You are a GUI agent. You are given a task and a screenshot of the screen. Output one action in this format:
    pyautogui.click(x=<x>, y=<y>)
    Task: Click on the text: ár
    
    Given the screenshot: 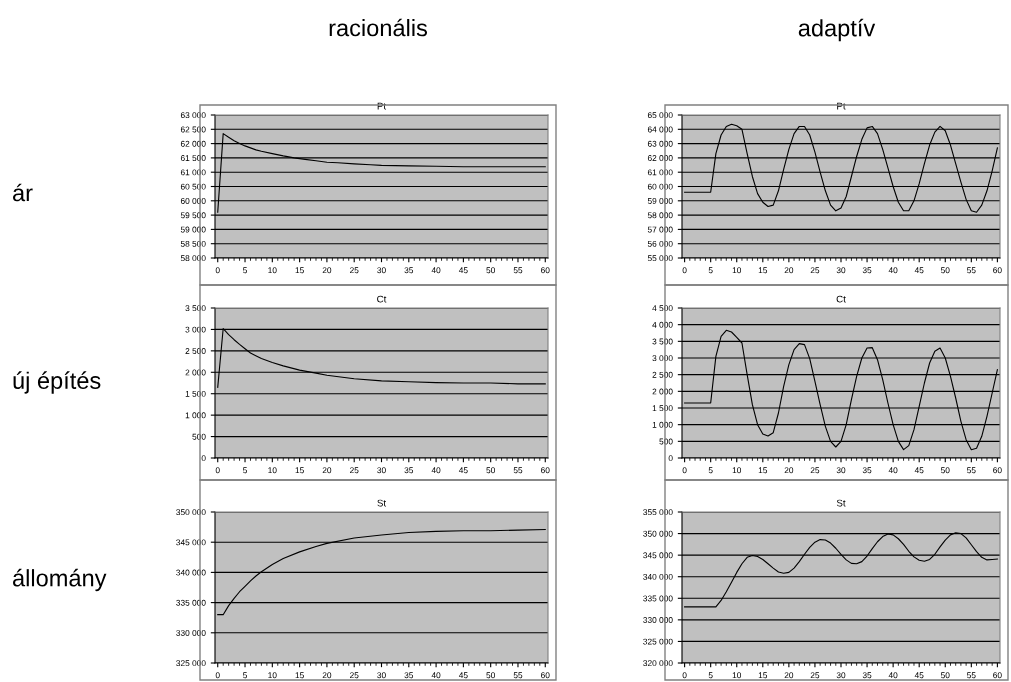 What is the action you would take?
    pyautogui.click(x=23, y=192)
    